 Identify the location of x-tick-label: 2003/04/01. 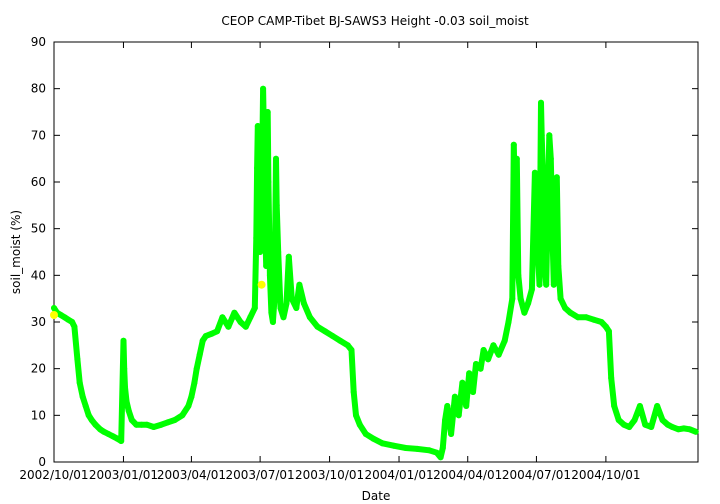
(191, 475).